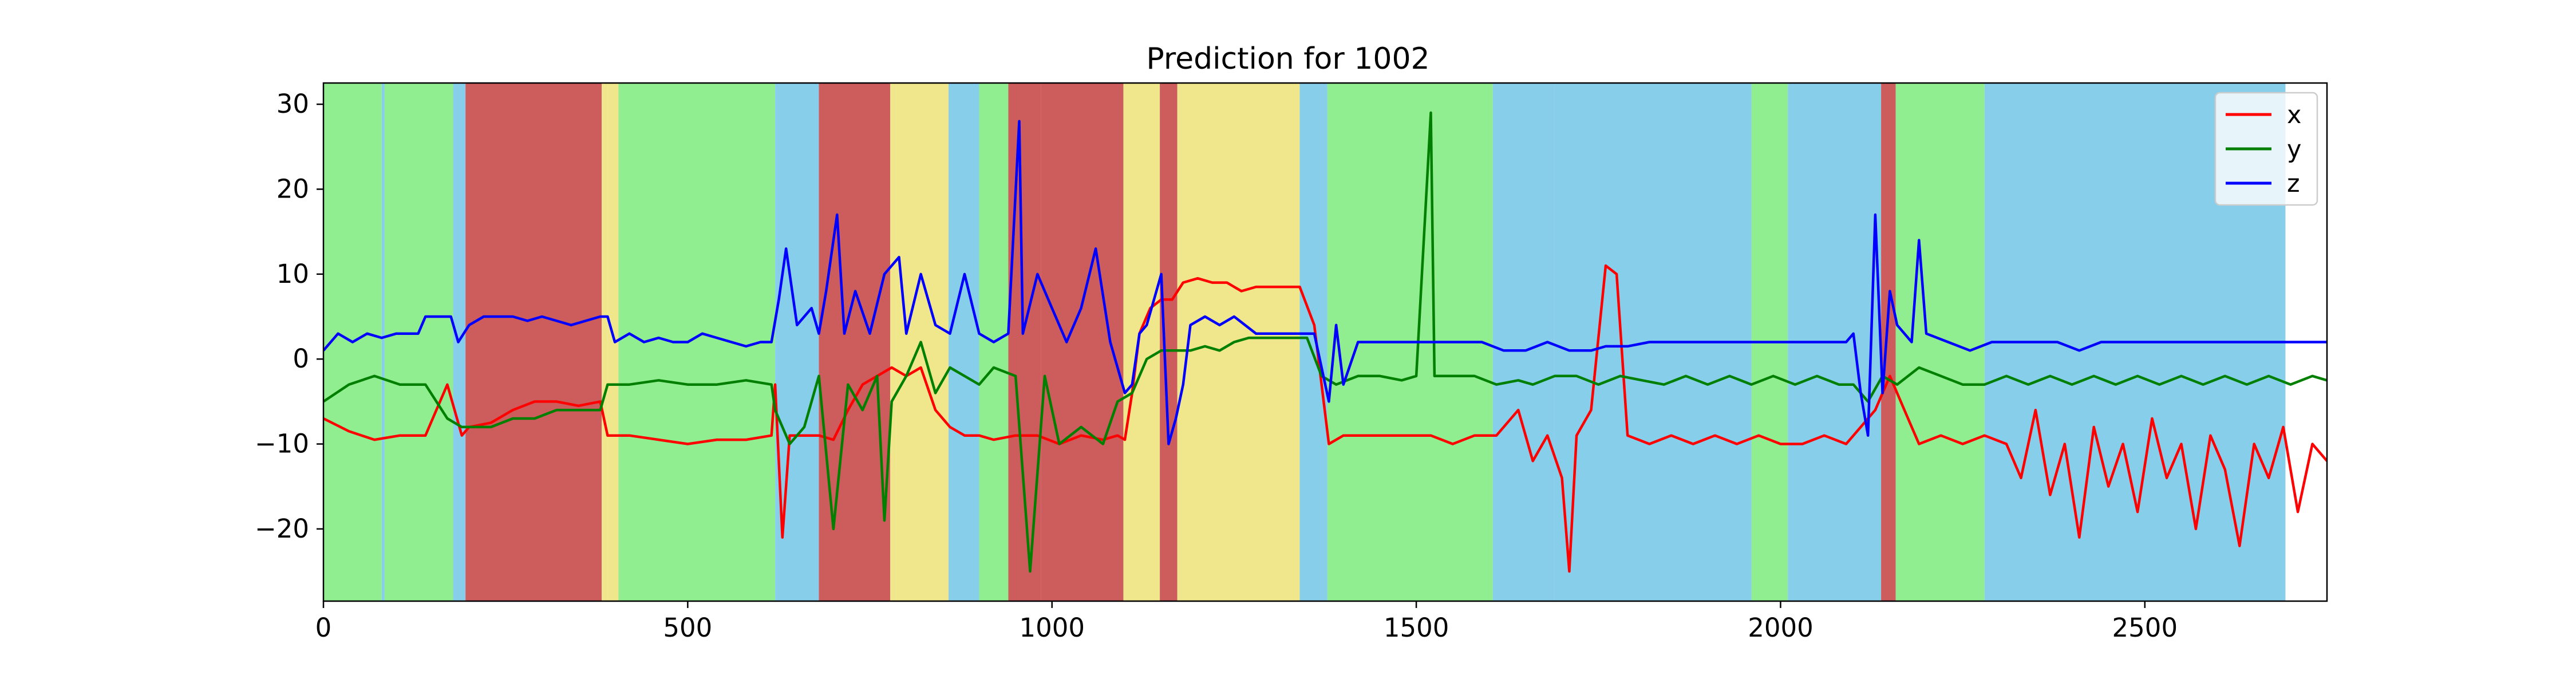  Describe the element at coordinates (292, 104) in the screenshot. I see `y-tick-label: 30` at that location.